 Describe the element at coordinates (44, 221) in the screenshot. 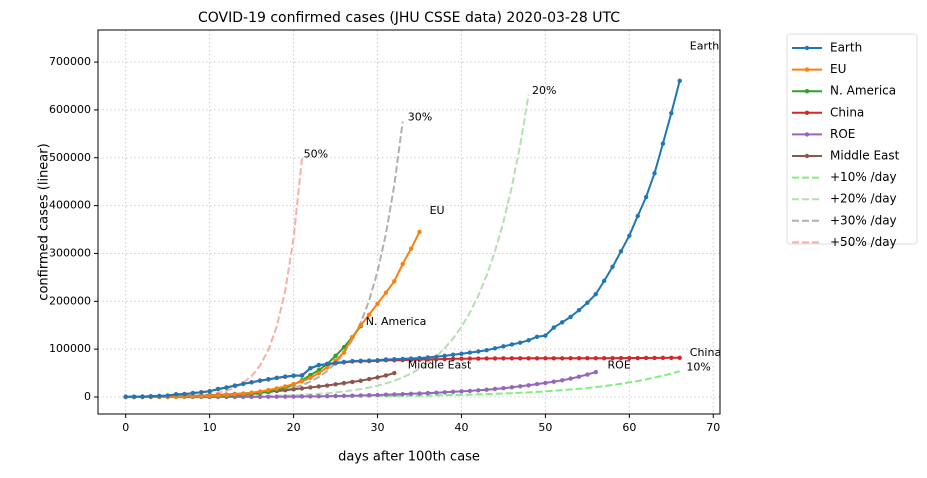

I see `y-axis-label: confirmed cases (linear)` at that location.